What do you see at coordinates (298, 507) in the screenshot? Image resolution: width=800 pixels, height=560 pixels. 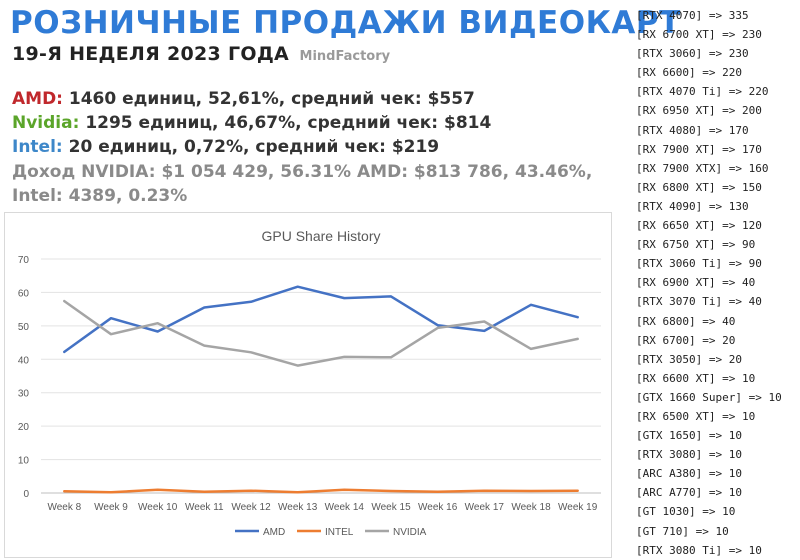 I see `x-tick-label: Week 13` at bounding box center [298, 507].